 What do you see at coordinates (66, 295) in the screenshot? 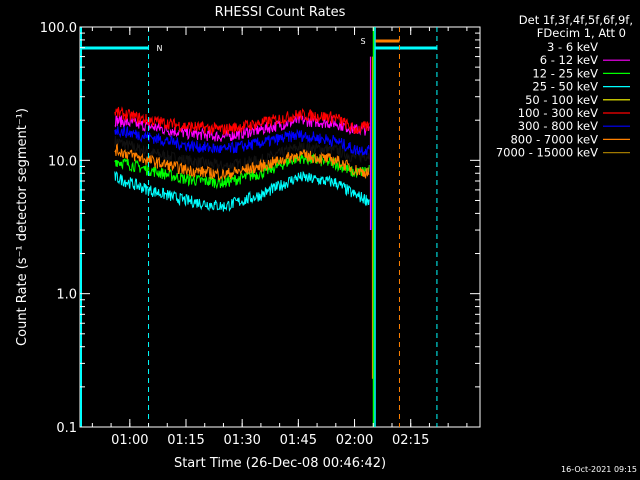
I see `y-tick-label-1: 1.0` at bounding box center [66, 295].